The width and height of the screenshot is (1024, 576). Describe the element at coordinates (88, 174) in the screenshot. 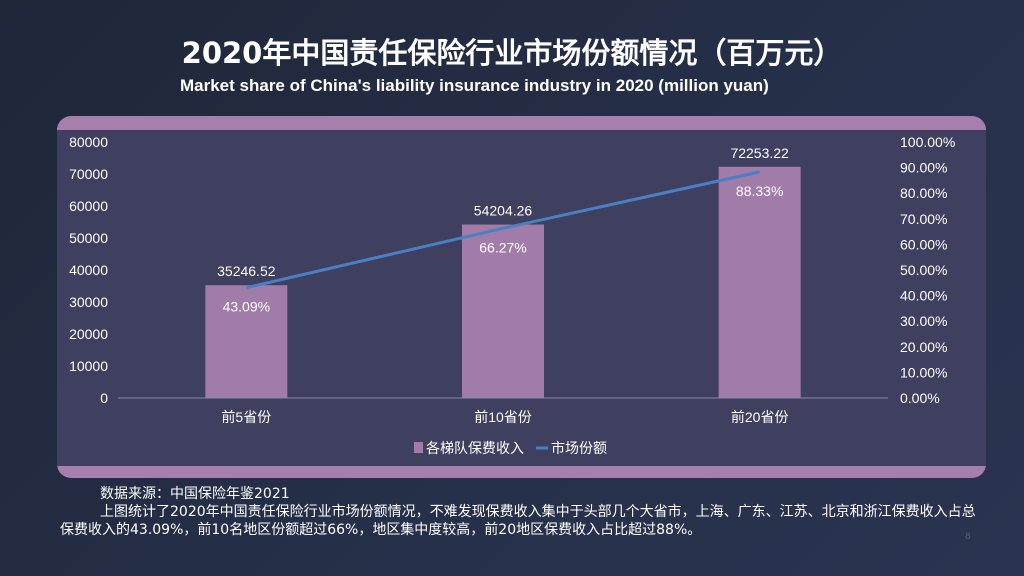

I see `left-axis-tick: 70000` at that location.